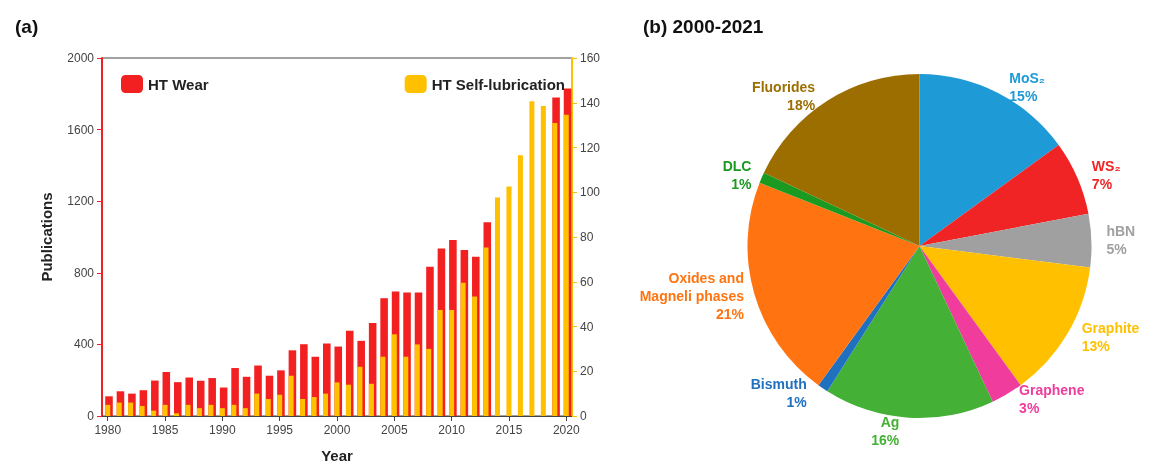 This screenshot has width=1158, height=468. What do you see at coordinates (590, 147) in the screenshot?
I see `y2-tick-label: 120` at bounding box center [590, 147].